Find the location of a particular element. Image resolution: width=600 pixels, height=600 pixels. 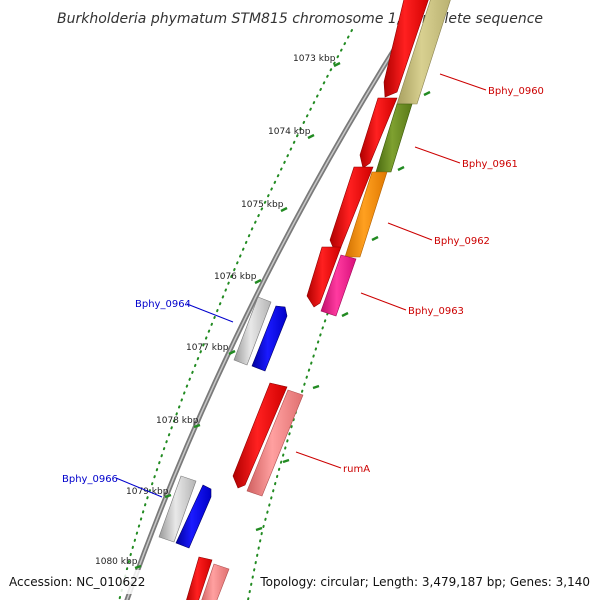

gene-bottom is located at coordinates (207, 578).